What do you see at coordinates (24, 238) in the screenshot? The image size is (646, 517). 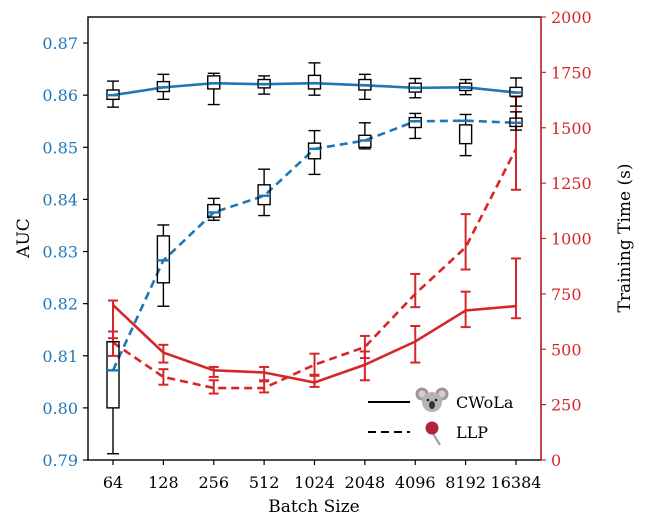 I see `y-axis-left-label: AUC` at bounding box center [24, 238].